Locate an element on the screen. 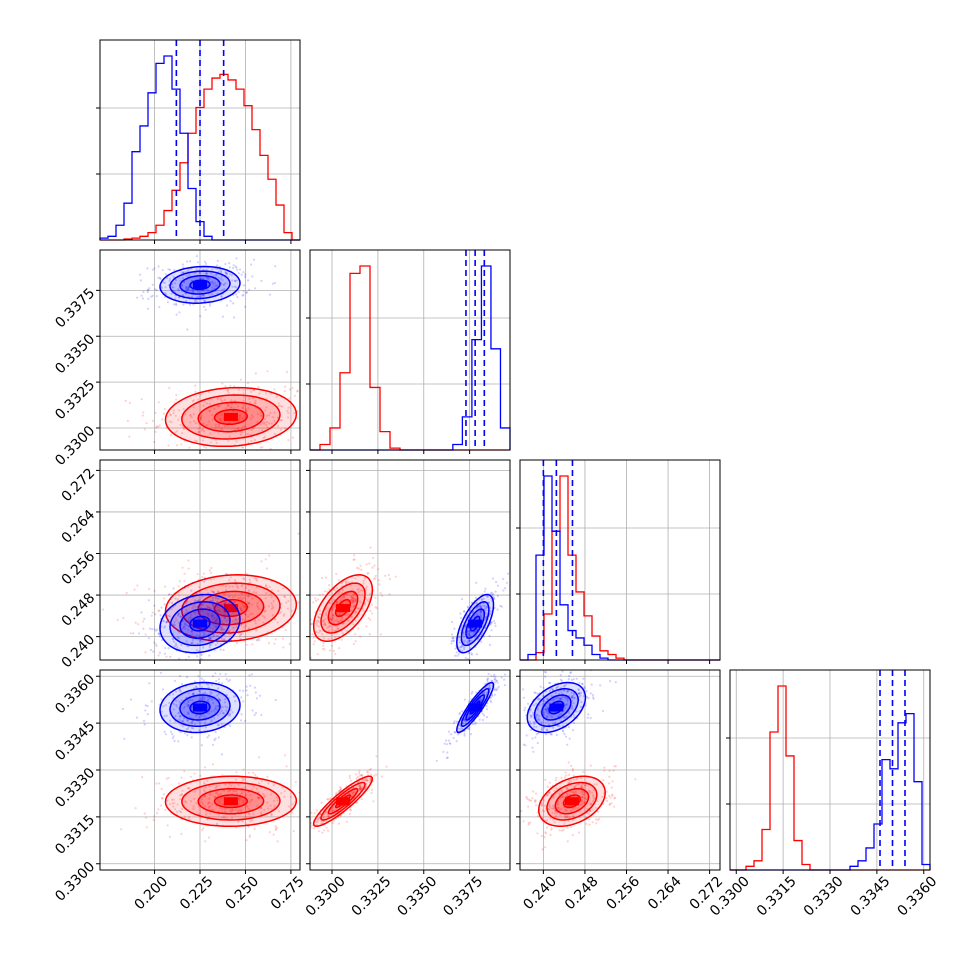 Image resolution: width=970 pixels, height=970 pixels. contour-blue is located at coordinates (200, 623).